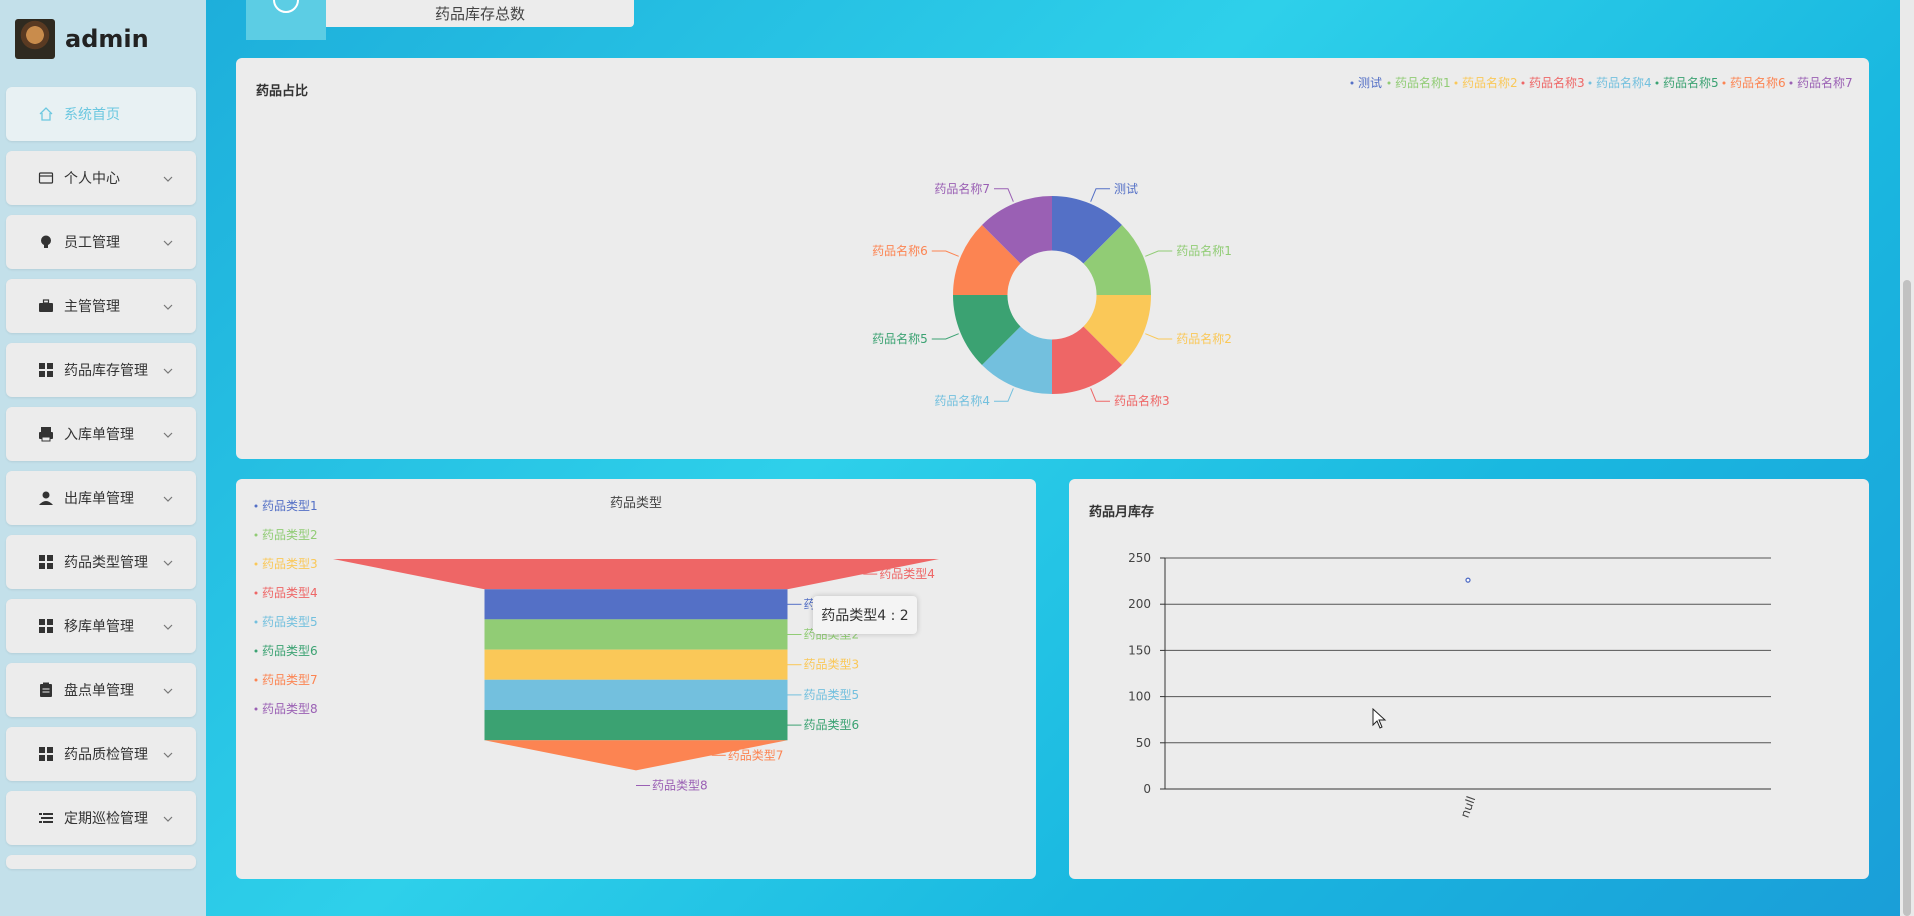 Image resolution: width=1914 pixels, height=916 pixels. What do you see at coordinates (101, 434) in the screenshot?
I see `sidebar-item-5: 入库单管理` at bounding box center [101, 434].